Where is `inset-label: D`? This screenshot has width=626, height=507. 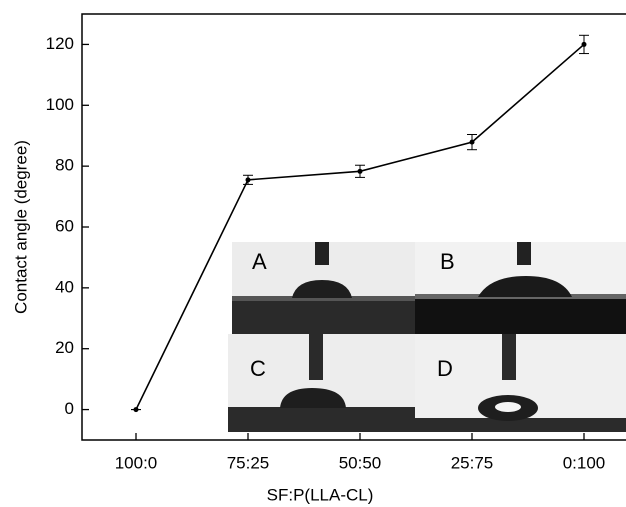 inset-label: D is located at coordinates (445, 368).